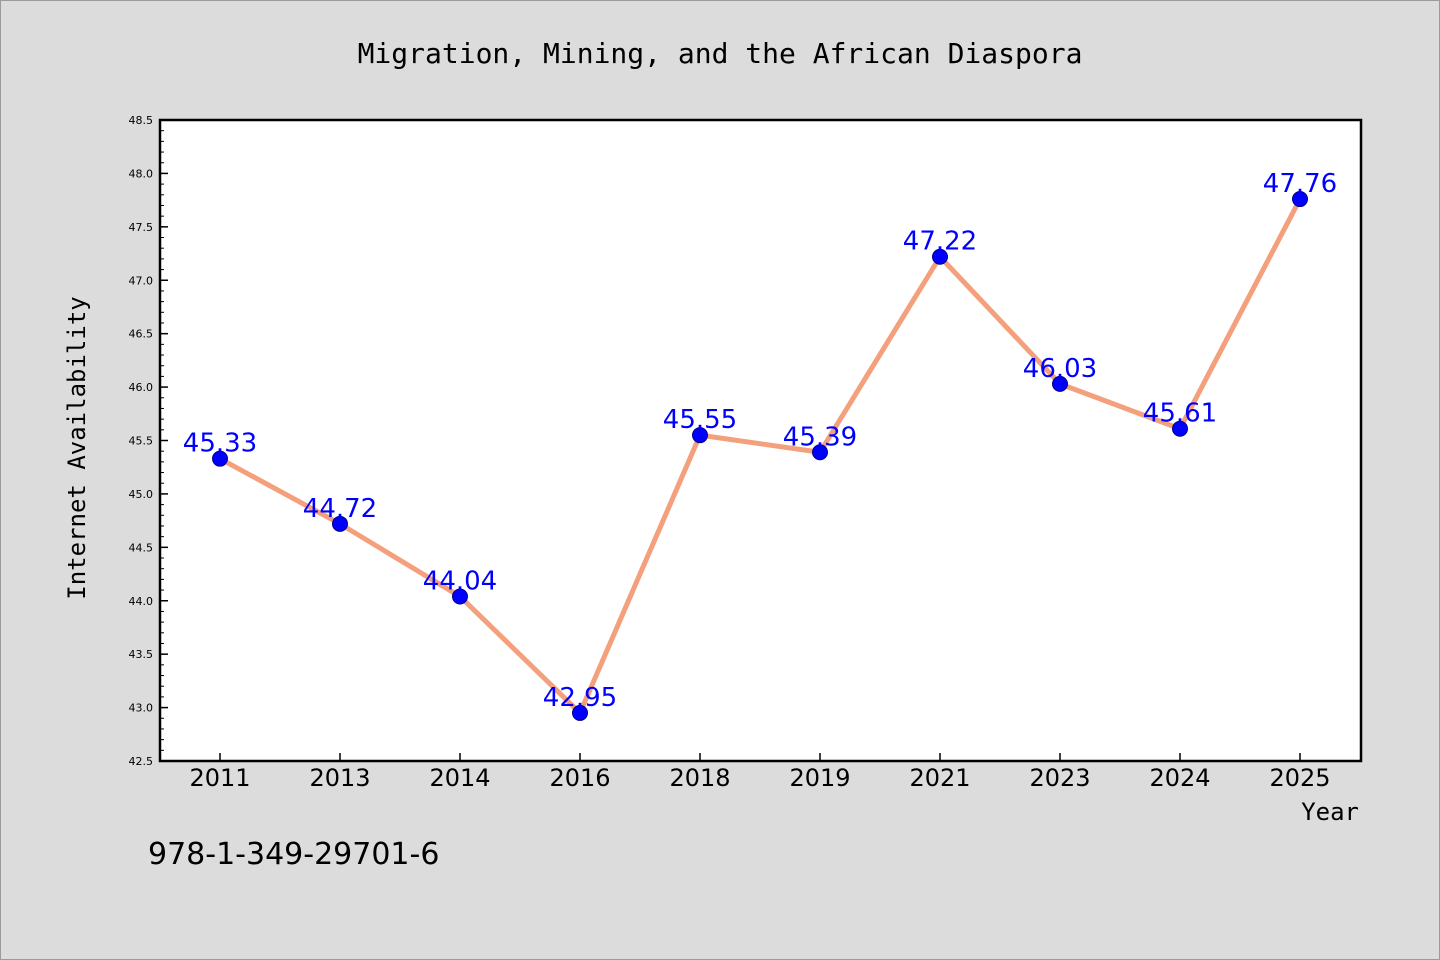  Describe the element at coordinates (141, 173) in the screenshot. I see `y-tick-label: 48.0` at that location.